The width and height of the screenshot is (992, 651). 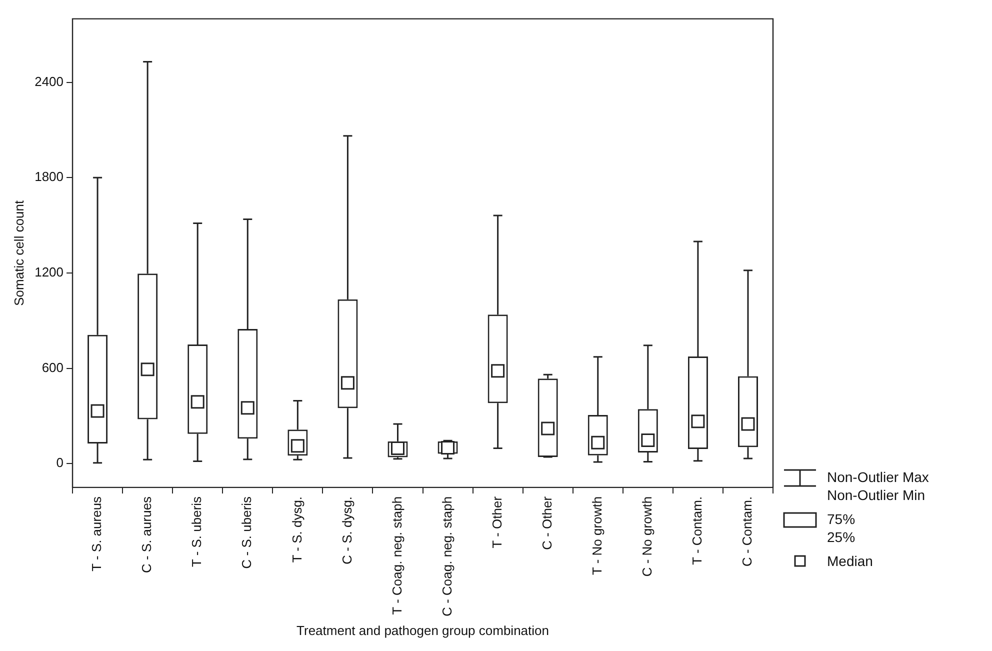 I want to click on x-tick-label: T - S. uberis, so click(x=196, y=532).